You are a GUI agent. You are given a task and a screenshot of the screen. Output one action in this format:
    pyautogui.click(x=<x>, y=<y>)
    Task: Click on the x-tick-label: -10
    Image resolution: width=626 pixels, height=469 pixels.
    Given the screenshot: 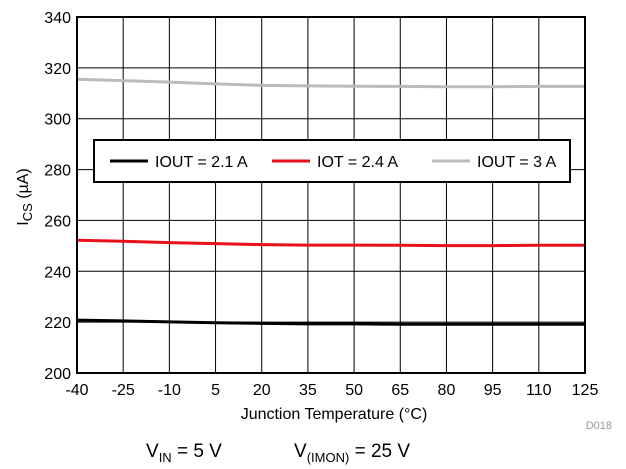 What is the action you would take?
    pyautogui.click(x=169, y=390)
    